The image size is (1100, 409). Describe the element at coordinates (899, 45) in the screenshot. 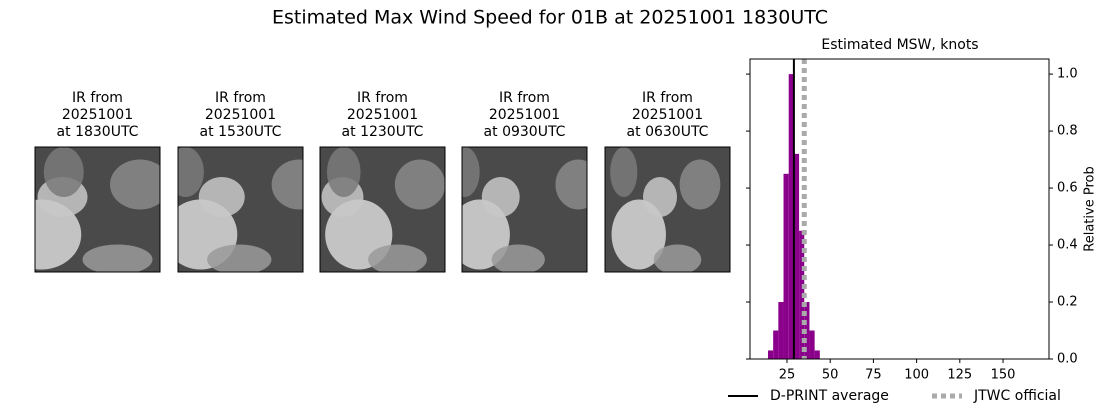

I see `chart-title: Estimated MSW, knots` at that location.